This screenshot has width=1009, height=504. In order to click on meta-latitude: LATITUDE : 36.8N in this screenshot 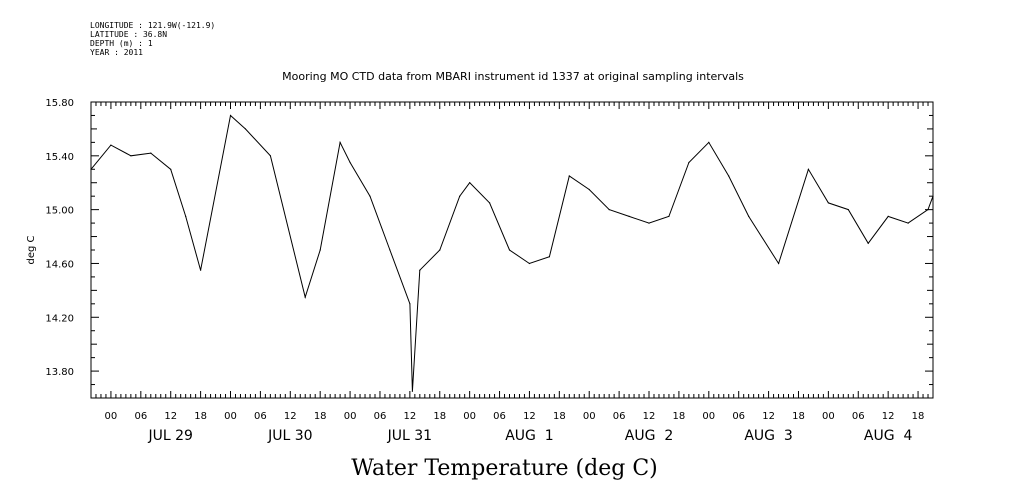, I will do `click(129, 34)`.